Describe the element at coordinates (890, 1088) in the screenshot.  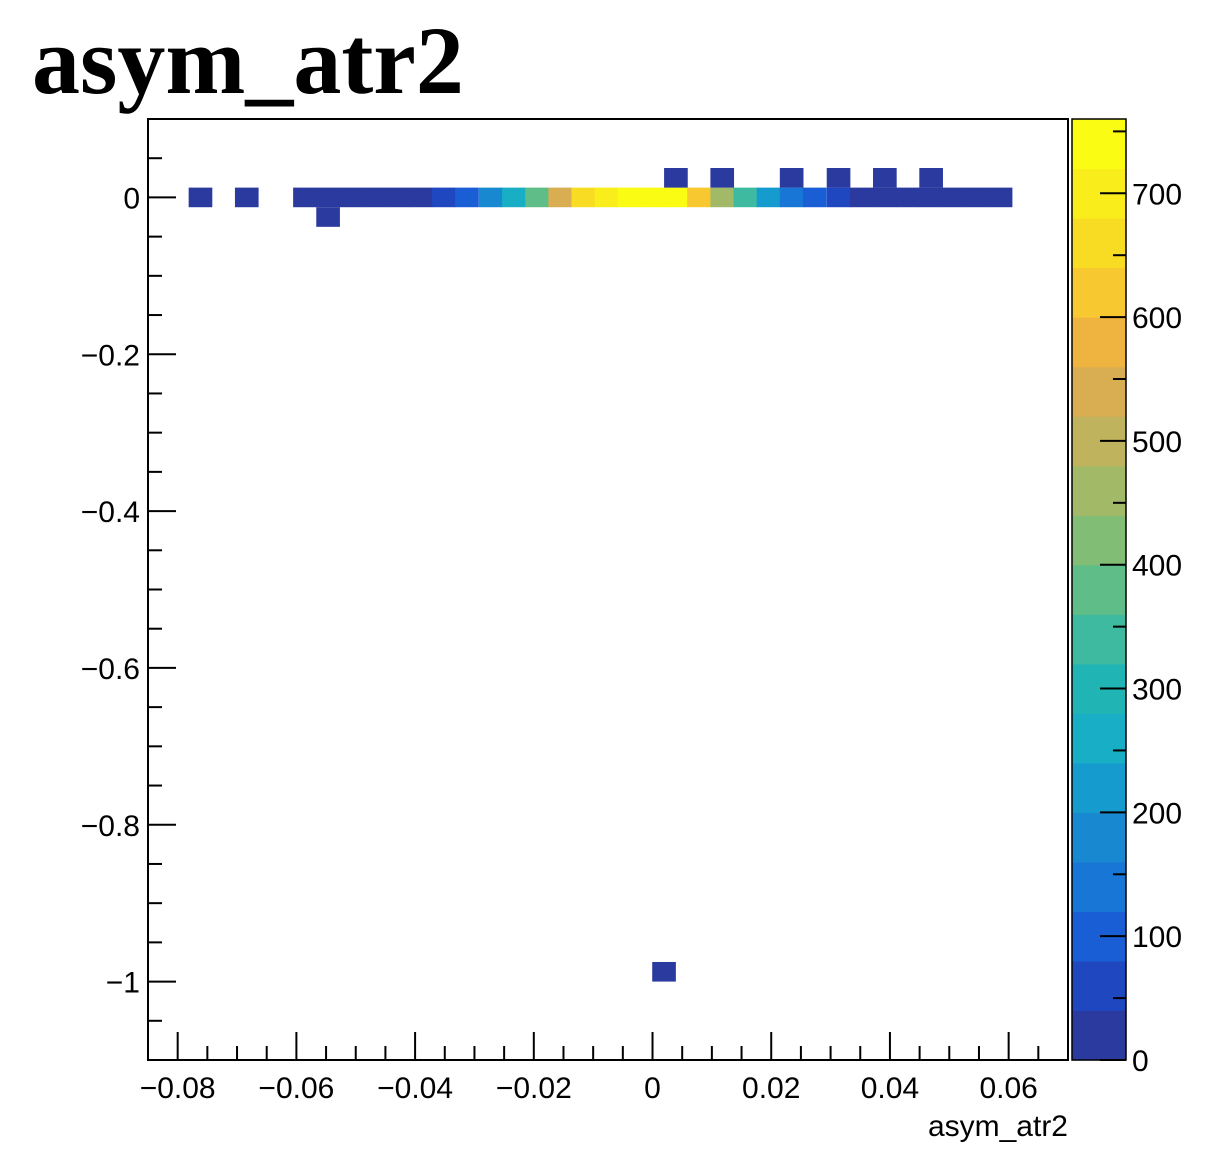
I see `x-tick-label: 0.04` at that location.